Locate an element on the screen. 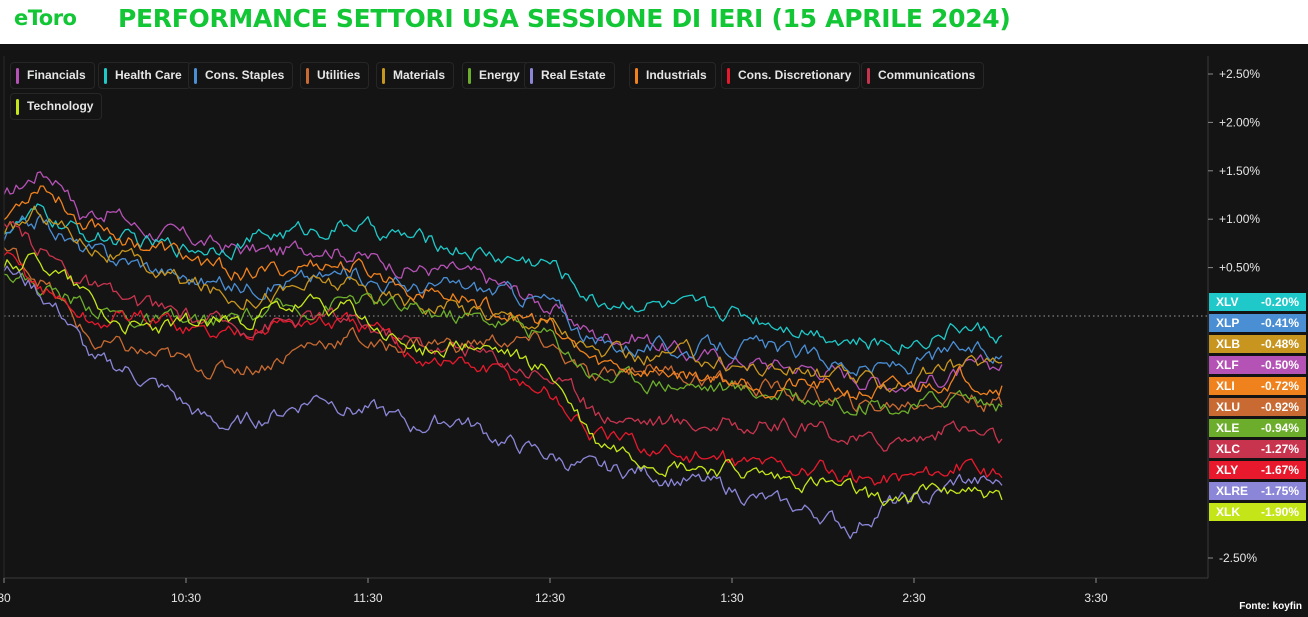  x-tick-label: 2:30 is located at coordinates (914, 598).